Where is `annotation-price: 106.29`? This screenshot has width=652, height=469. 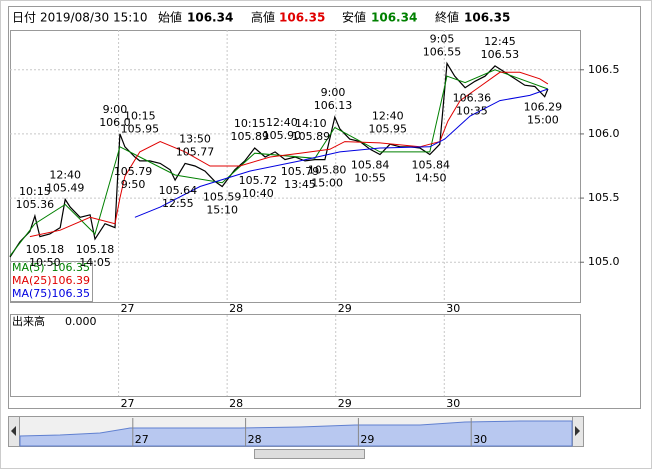 annotation-price: 106.29 is located at coordinates (543, 107).